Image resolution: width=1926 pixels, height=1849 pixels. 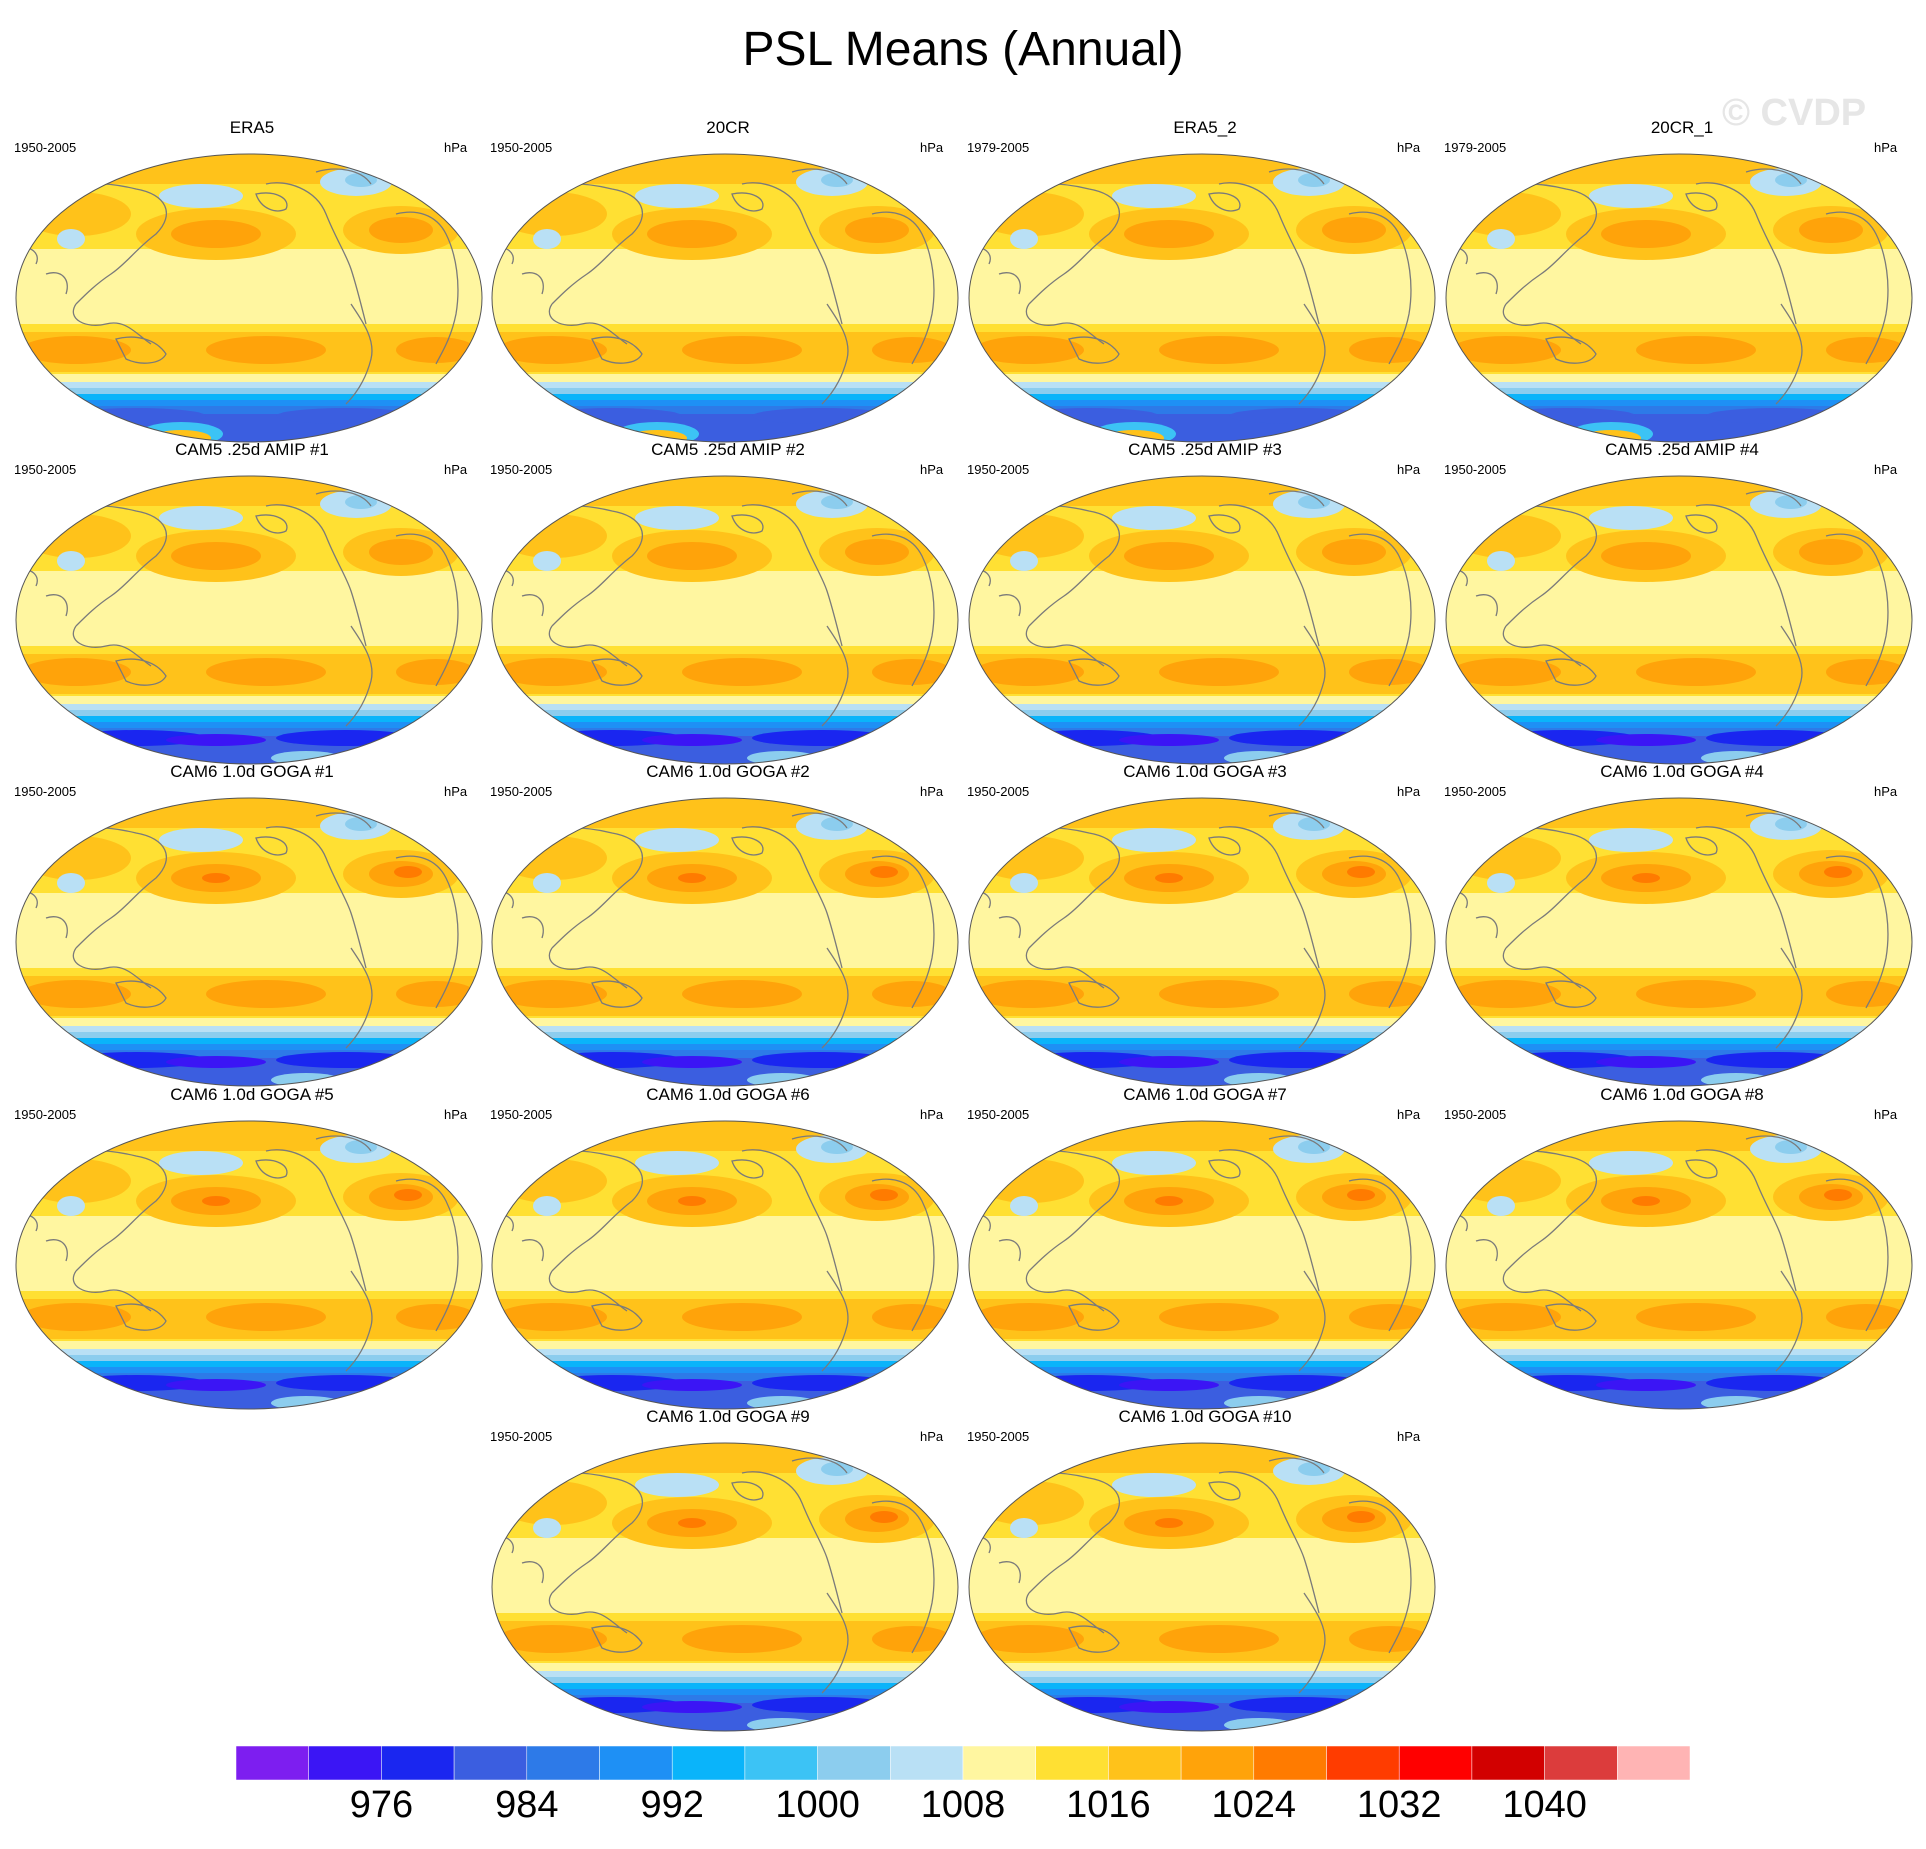 What do you see at coordinates (1838, 1195) in the screenshot?
I see `azores-high-peak` at bounding box center [1838, 1195].